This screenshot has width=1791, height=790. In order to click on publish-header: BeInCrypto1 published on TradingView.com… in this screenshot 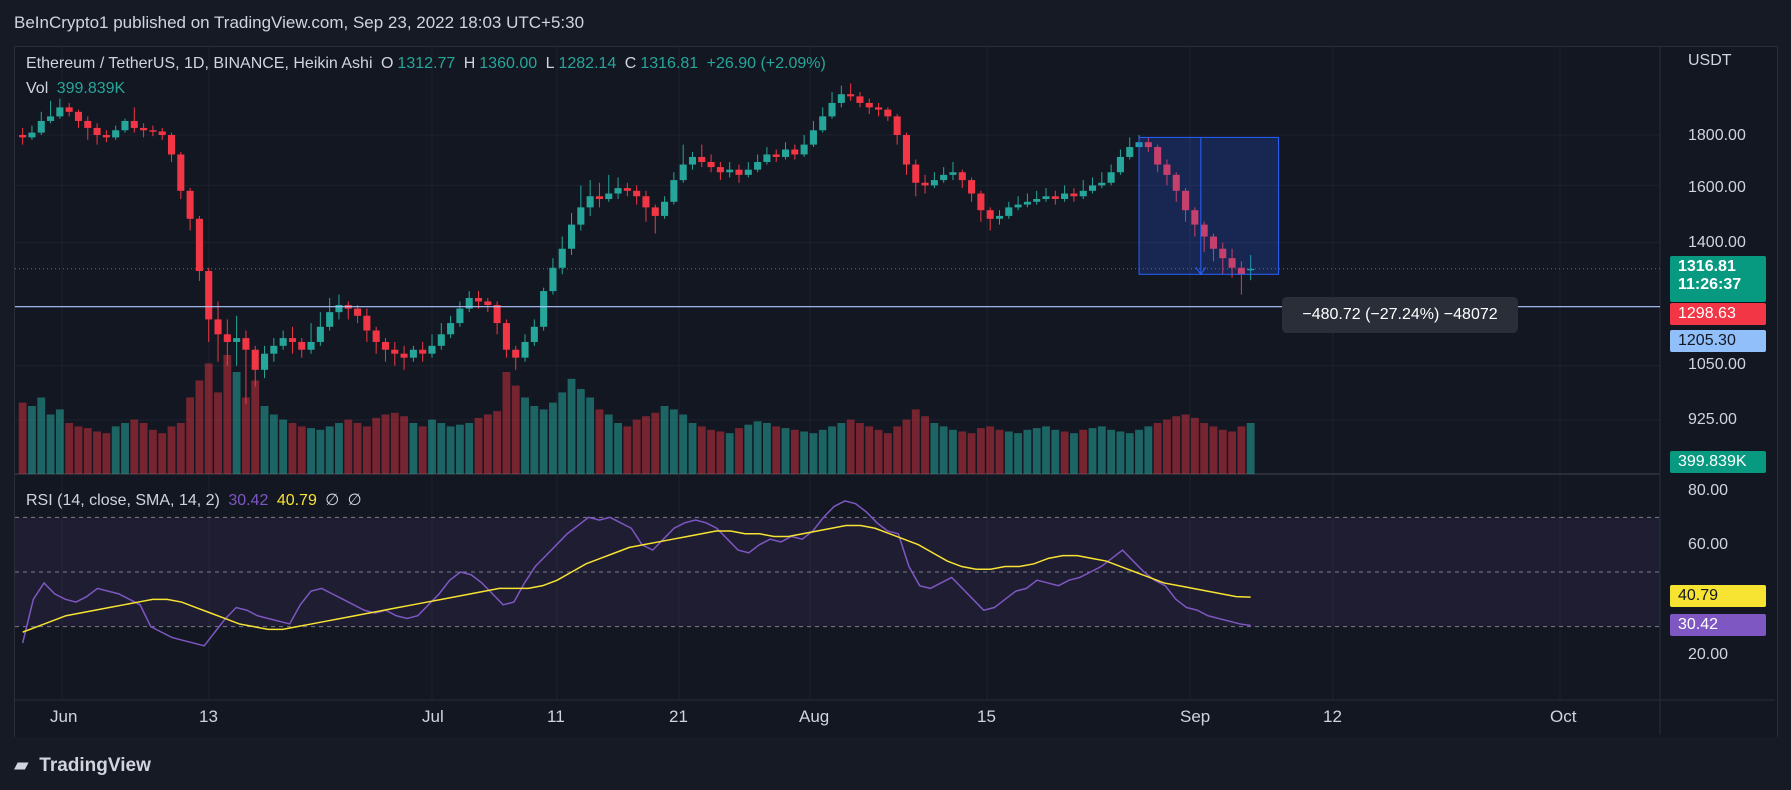, I will do `click(895, 23)`.